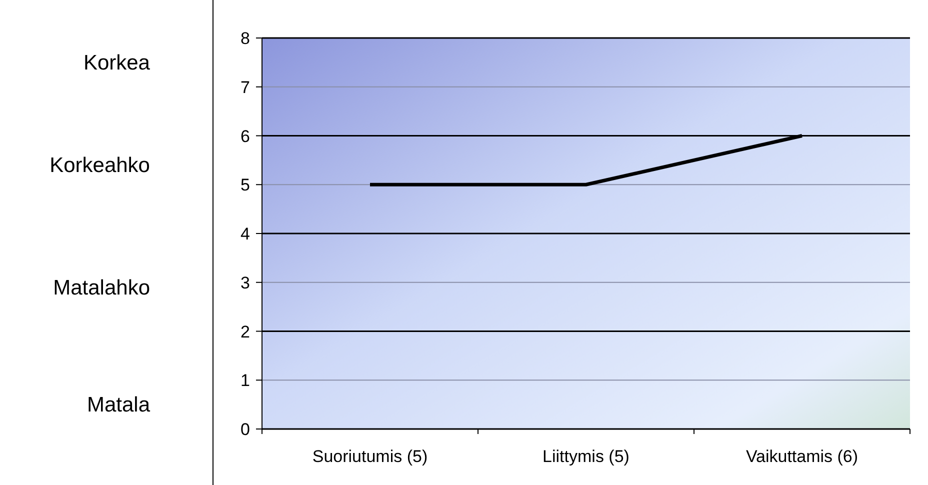 This screenshot has width=928, height=485. What do you see at coordinates (245, 87) in the screenshot?
I see `y-tick-label: 7` at bounding box center [245, 87].